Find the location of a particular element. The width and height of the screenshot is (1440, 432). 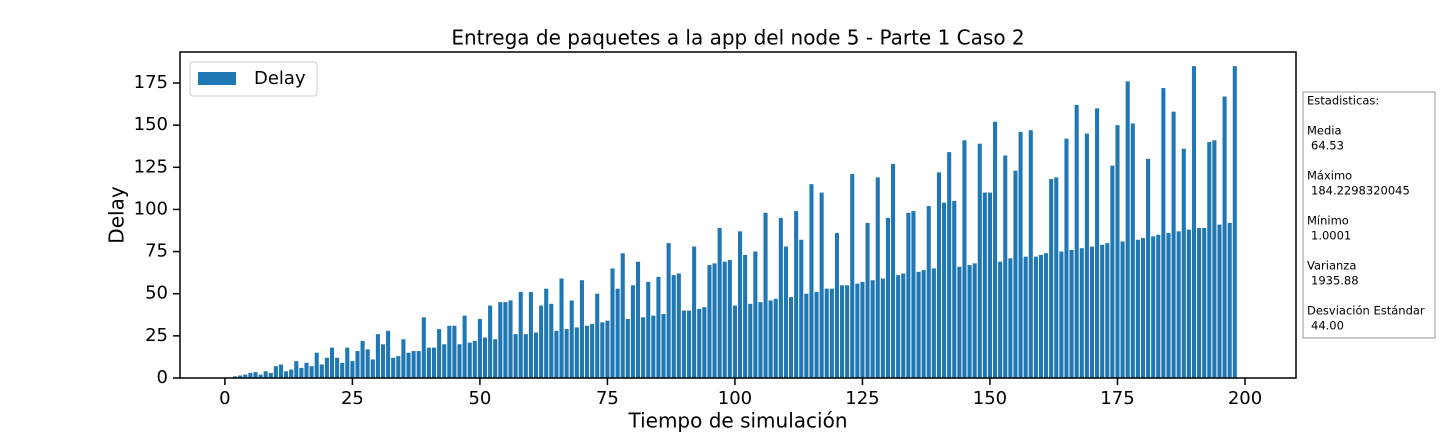

y-tick-label: 175 is located at coordinates (151, 82).